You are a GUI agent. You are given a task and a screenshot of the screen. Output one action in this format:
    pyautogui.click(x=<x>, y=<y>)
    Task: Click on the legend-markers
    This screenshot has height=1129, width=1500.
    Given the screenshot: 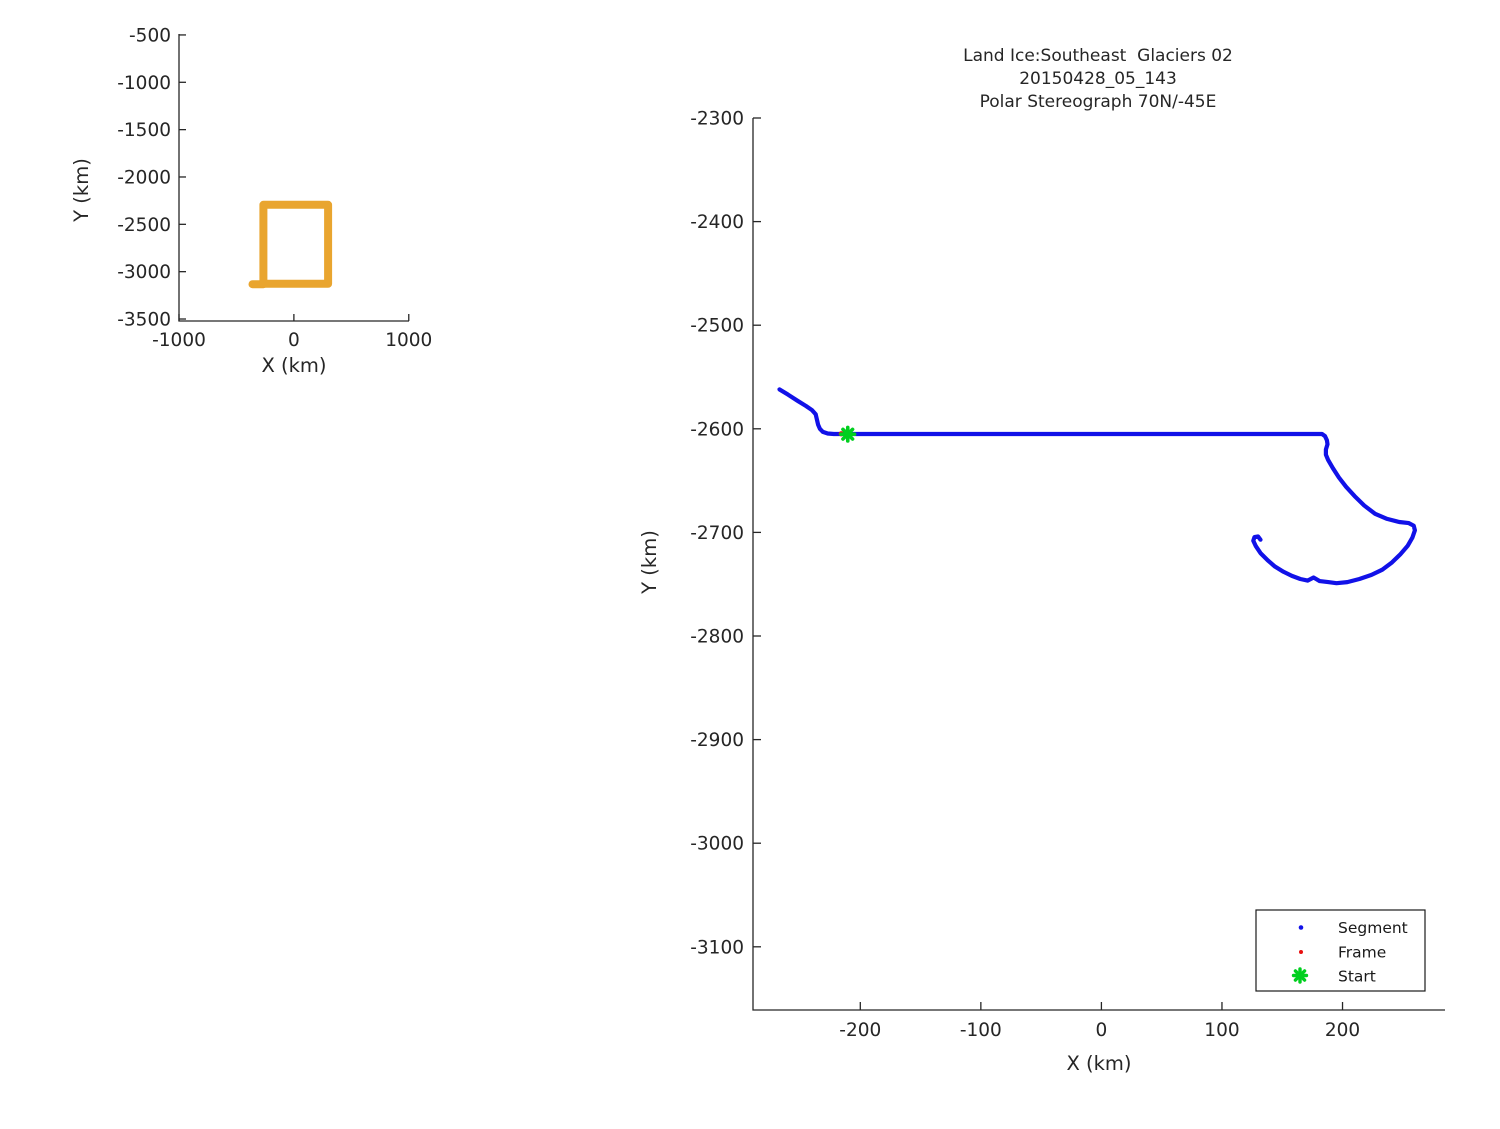 What is the action you would take?
    pyautogui.click(x=1300, y=954)
    